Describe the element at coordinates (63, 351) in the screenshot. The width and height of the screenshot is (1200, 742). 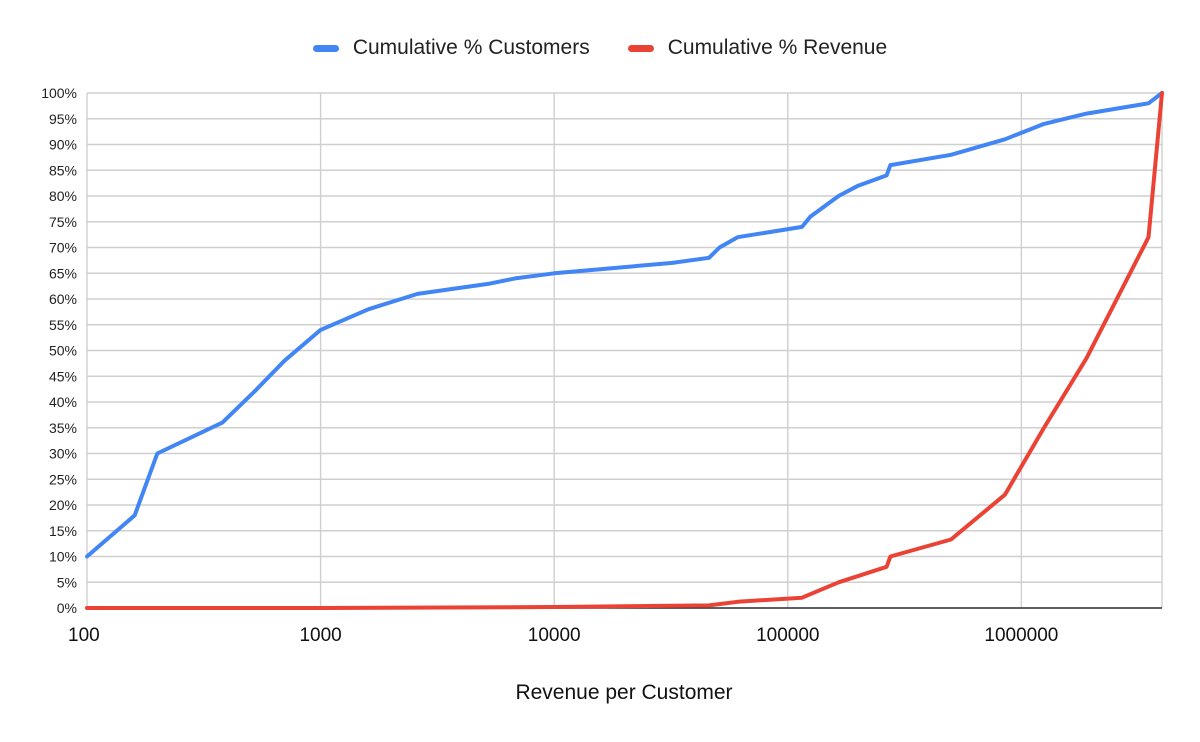
I see `y-tick-label: 50%` at that location.